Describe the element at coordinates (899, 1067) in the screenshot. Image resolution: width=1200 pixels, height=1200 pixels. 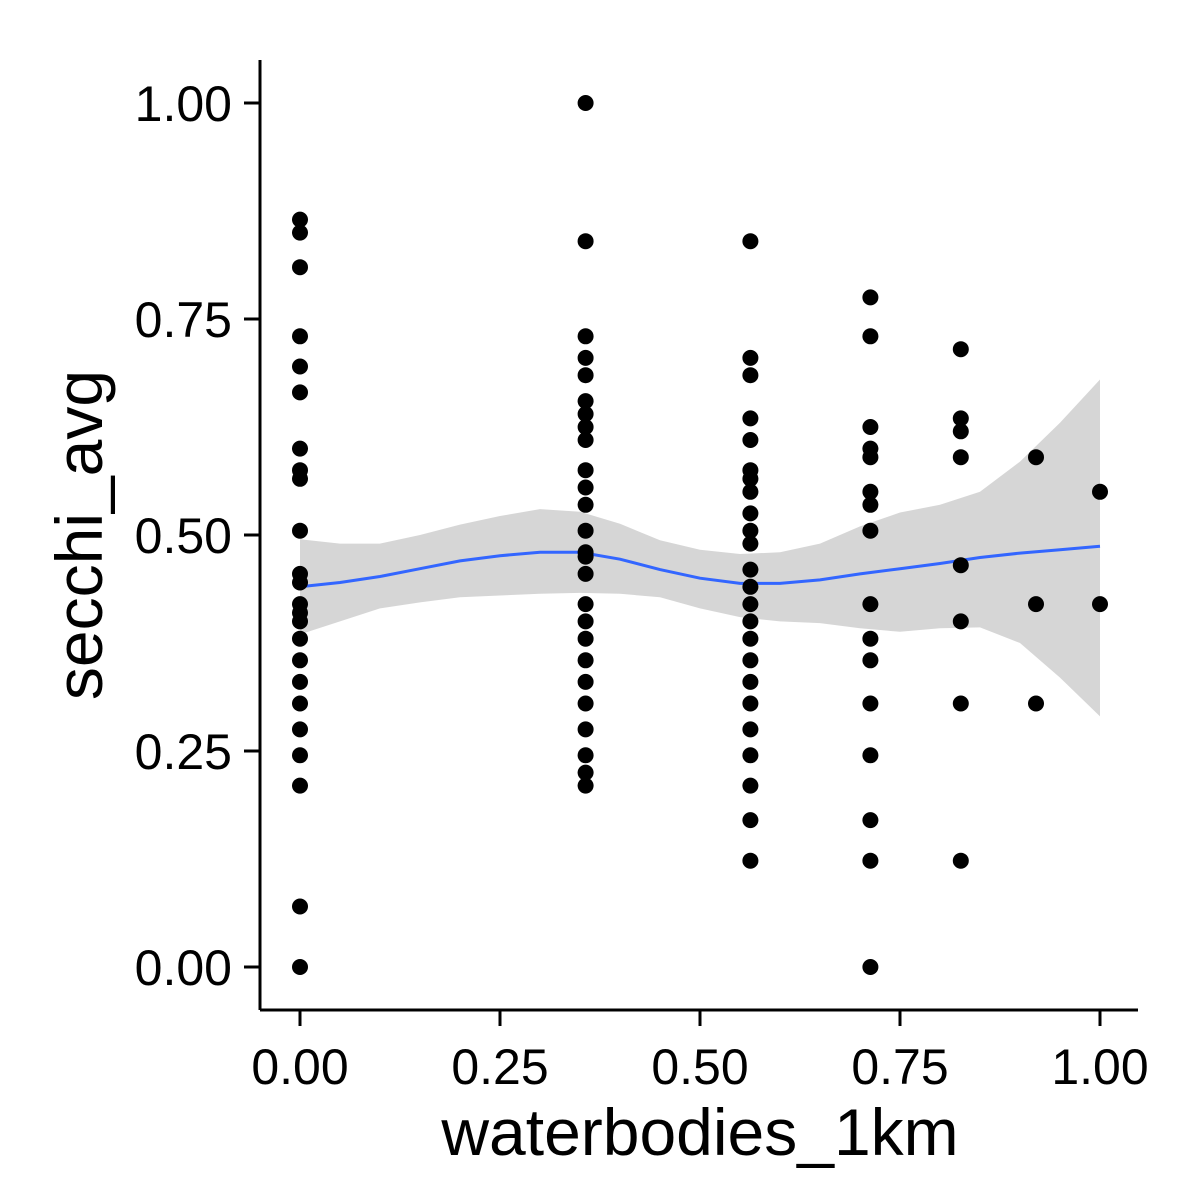
I see `x-tick-label: 0.75` at that location.